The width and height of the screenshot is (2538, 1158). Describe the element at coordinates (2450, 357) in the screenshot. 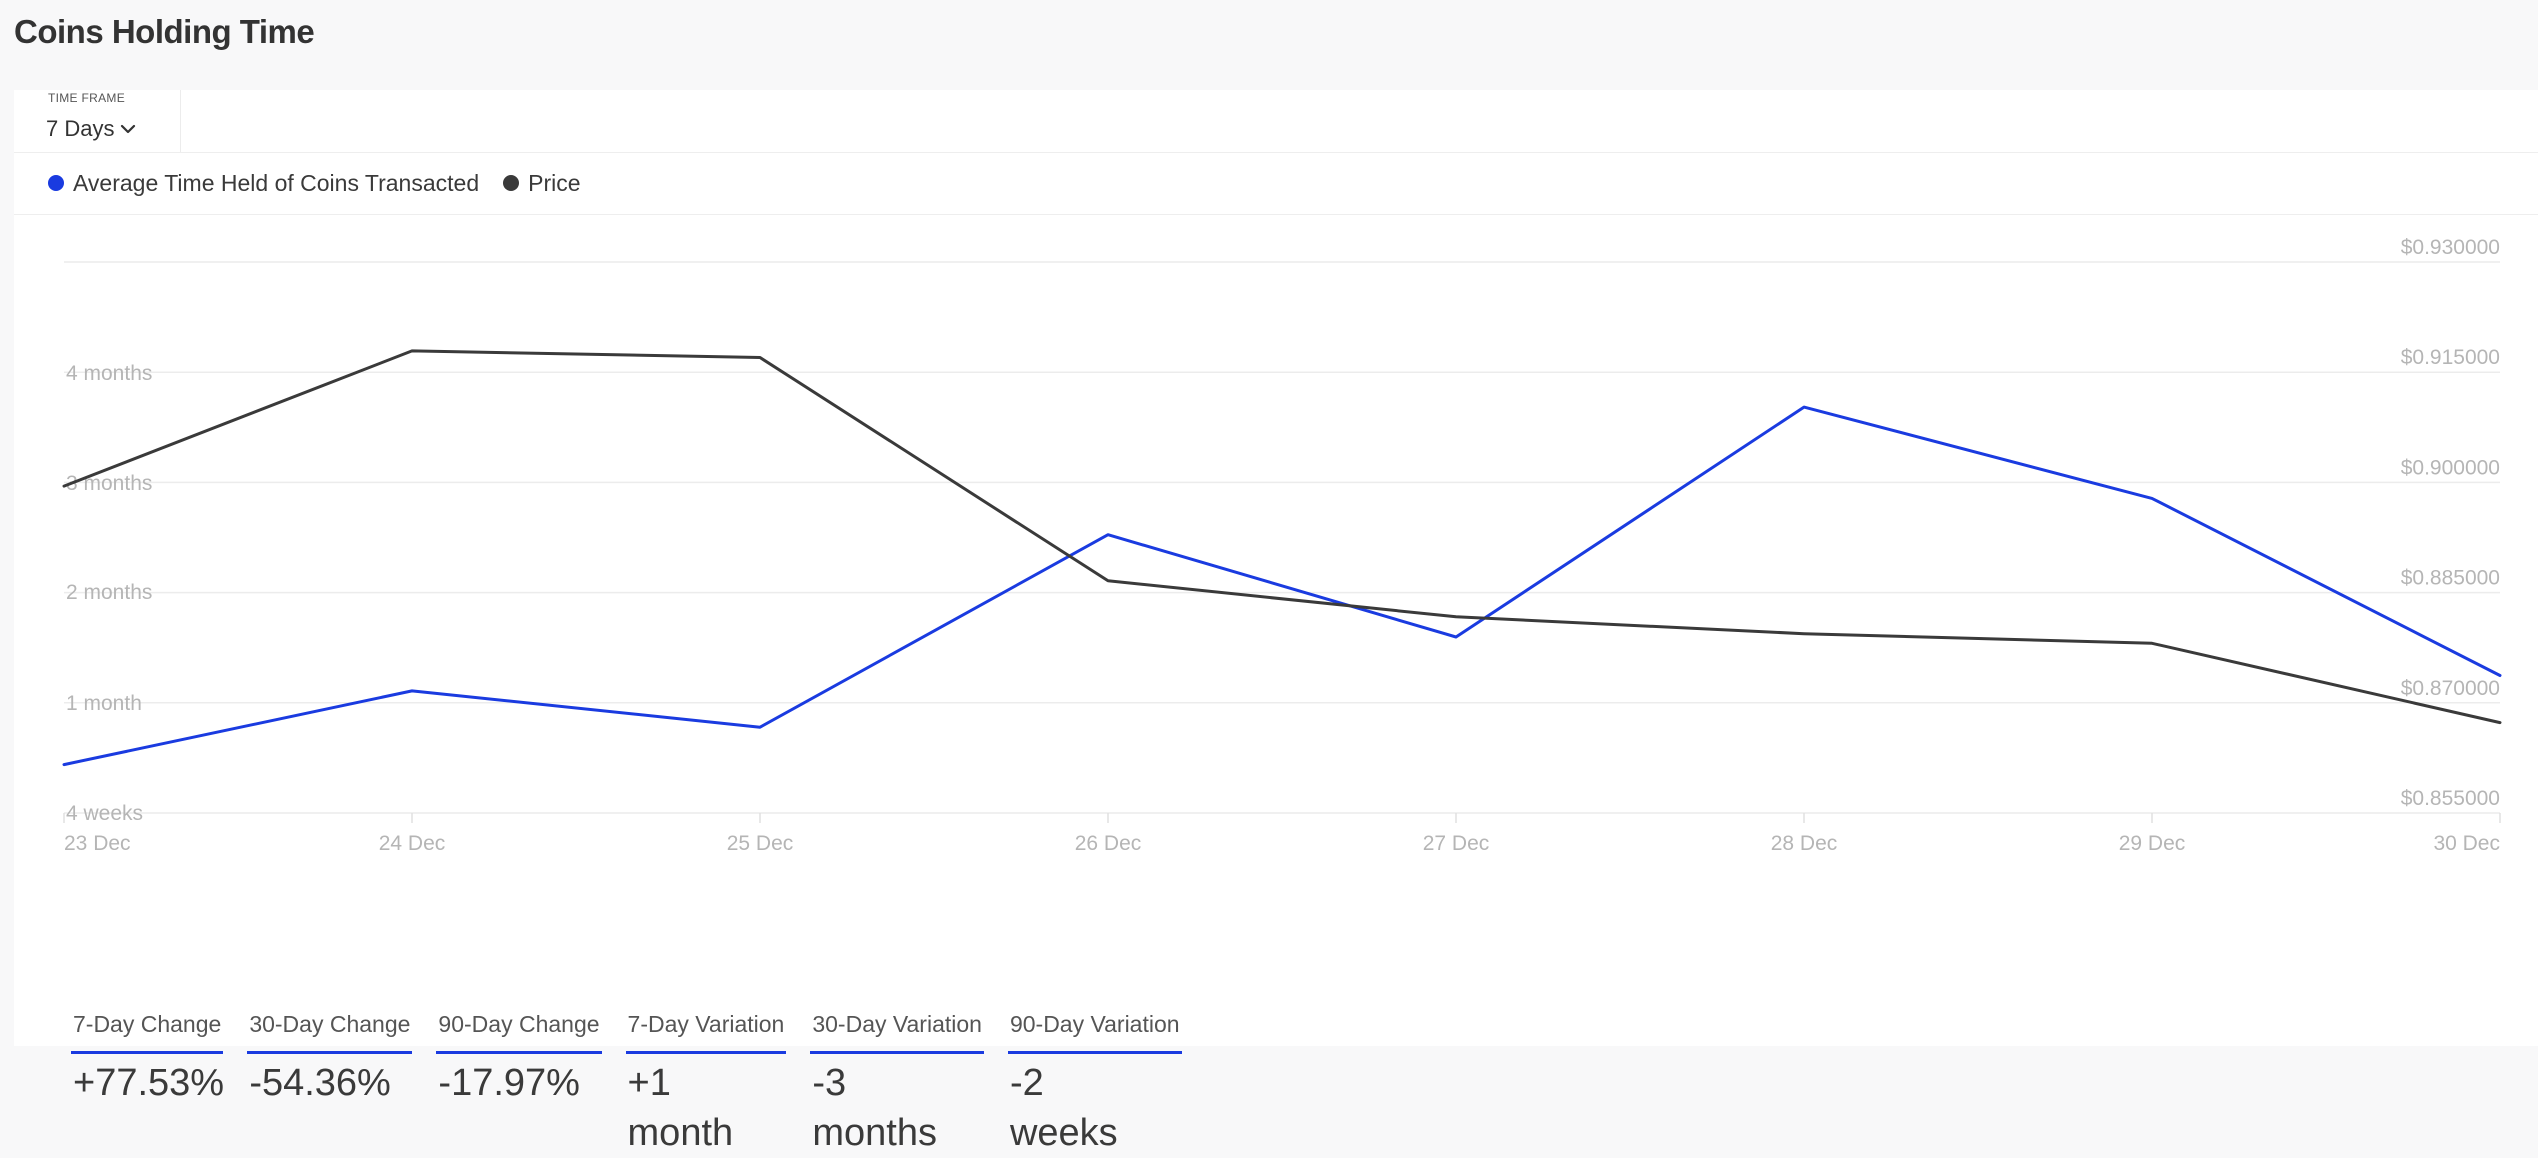

I see `right-axis-tick-label: $0.915000` at that location.